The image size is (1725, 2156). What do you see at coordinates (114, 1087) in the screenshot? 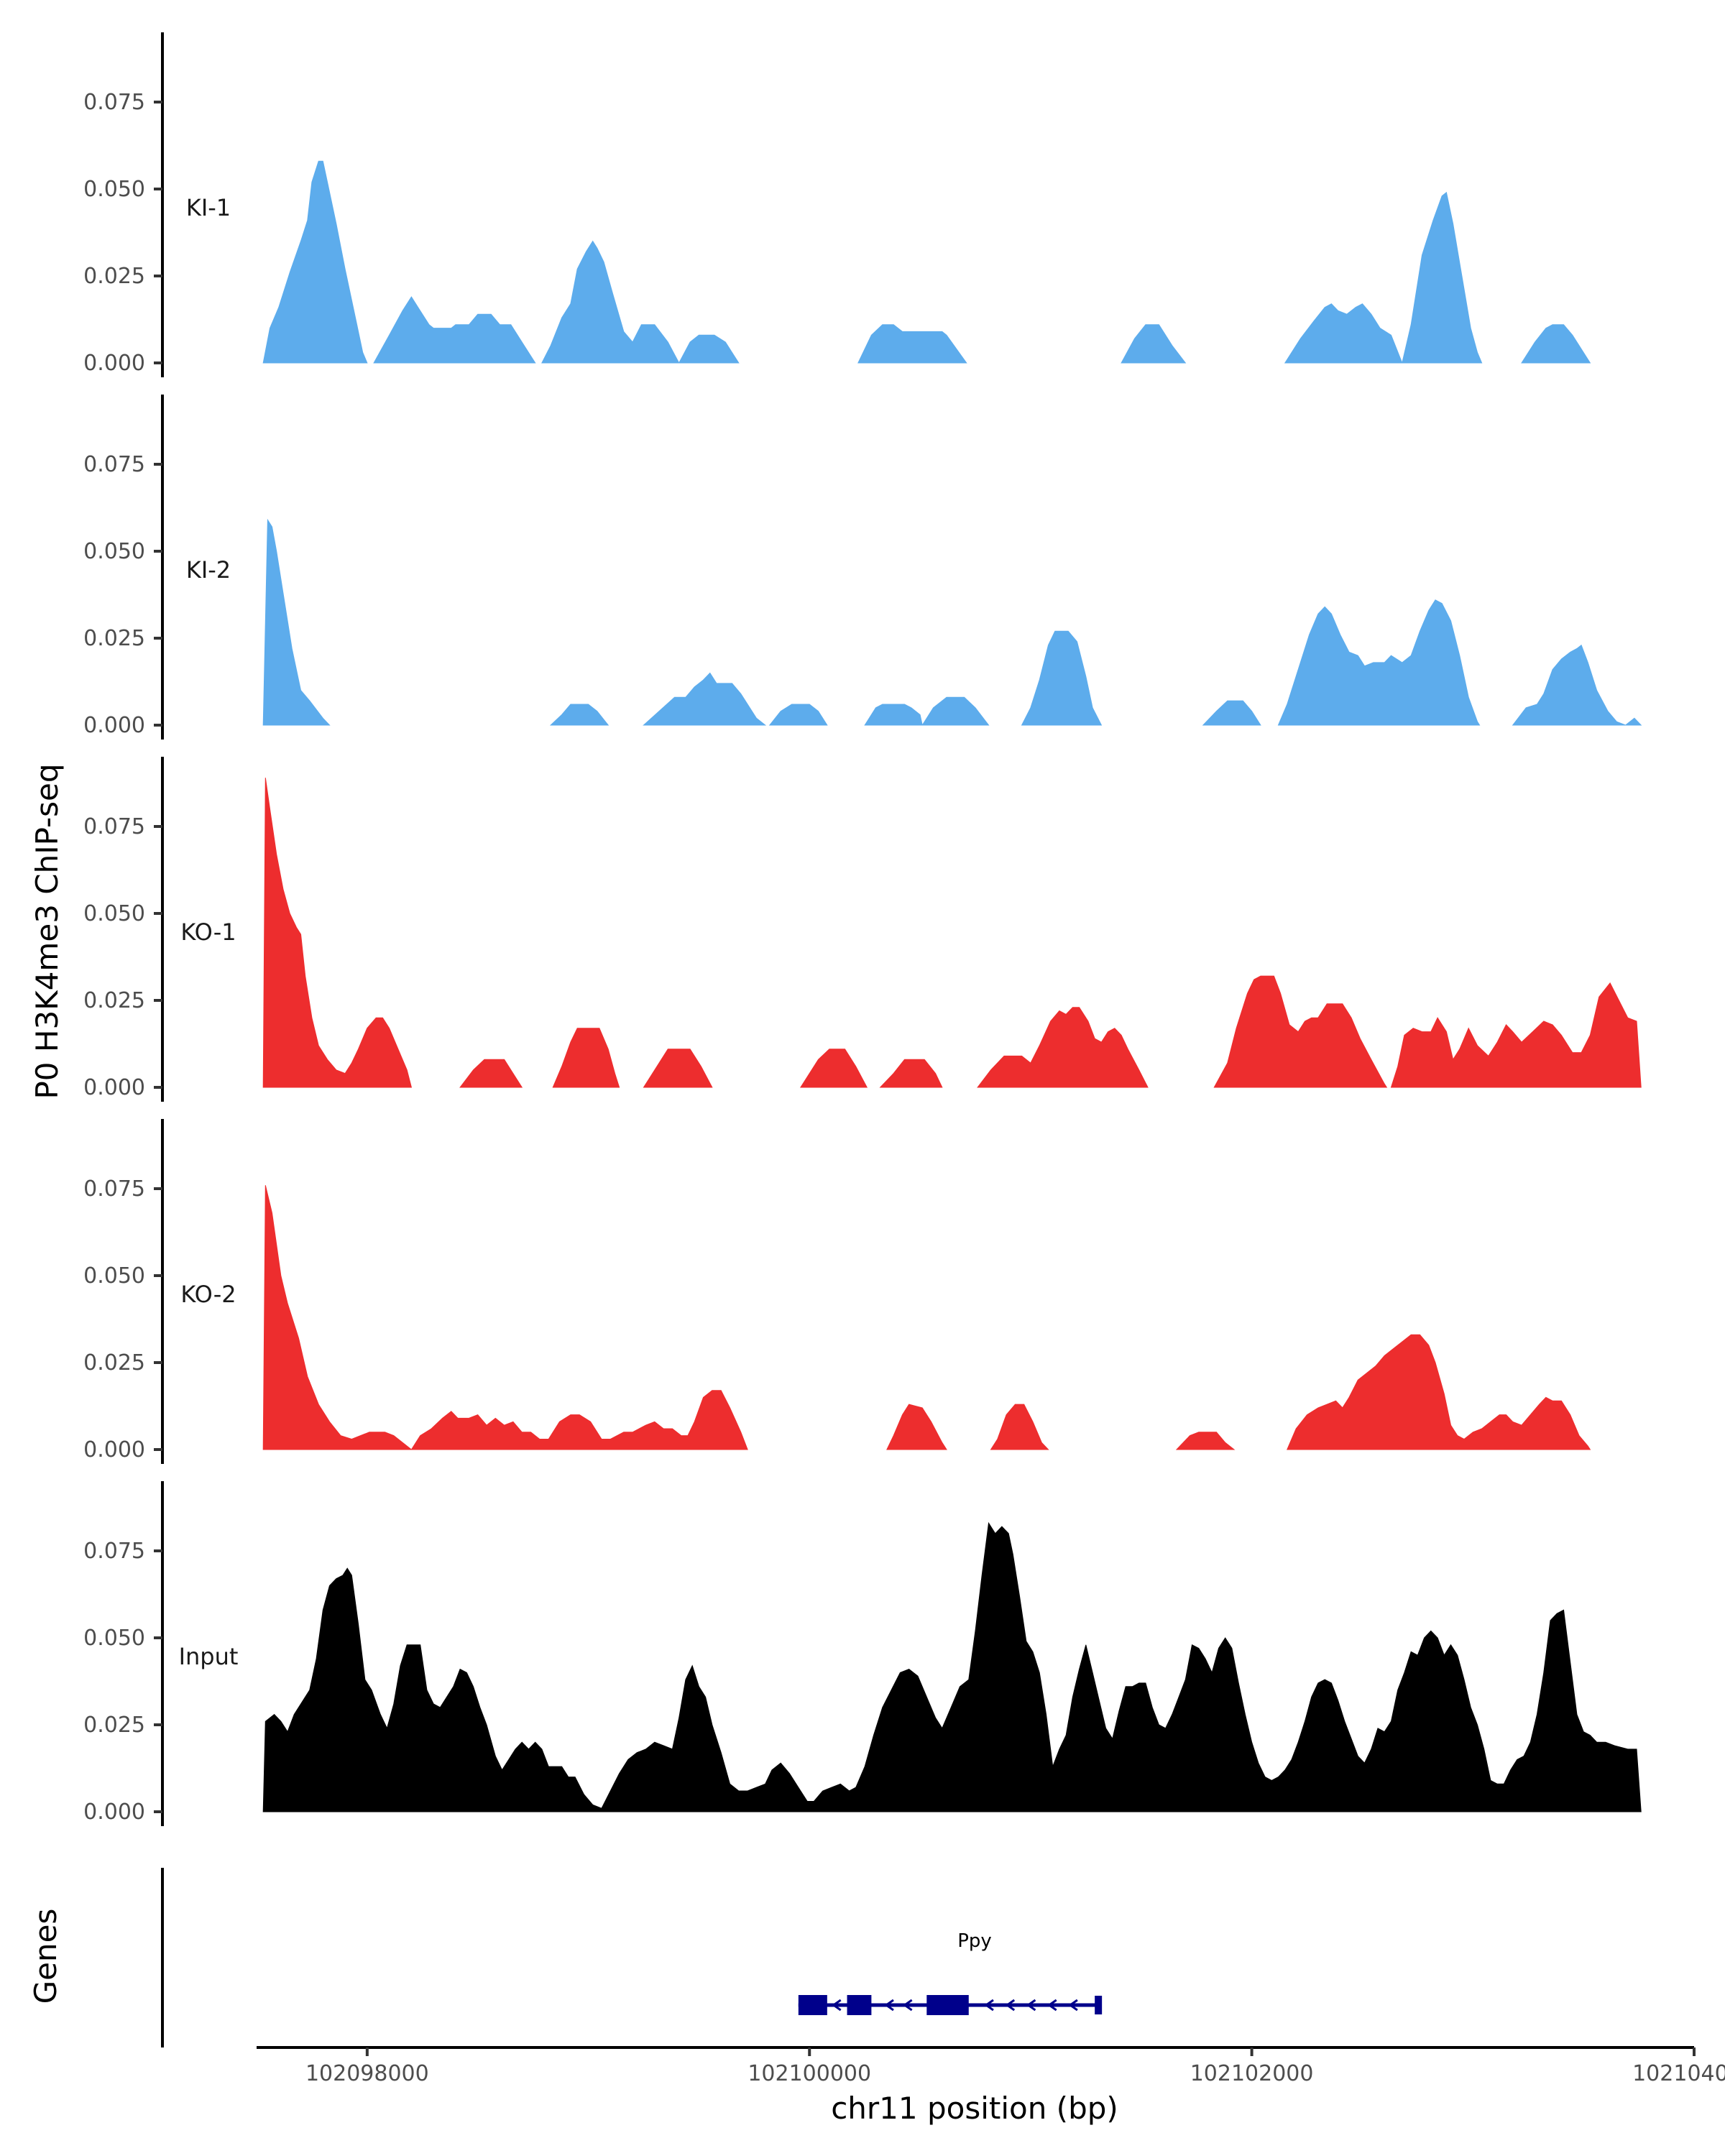
I see `track-ko-1-y-tick-label: 0.000` at bounding box center [114, 1087].